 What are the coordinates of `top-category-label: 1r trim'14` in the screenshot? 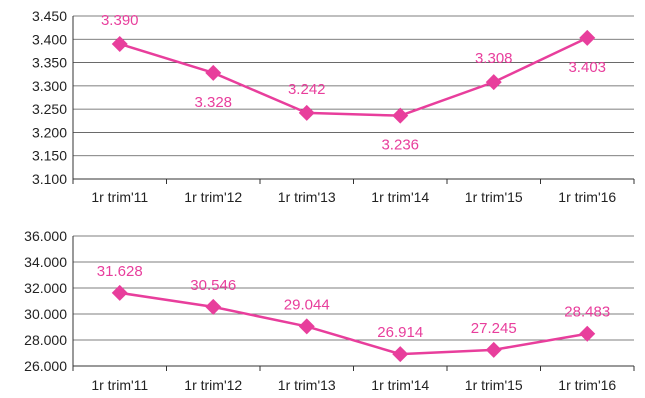 It's located at (400, 197).